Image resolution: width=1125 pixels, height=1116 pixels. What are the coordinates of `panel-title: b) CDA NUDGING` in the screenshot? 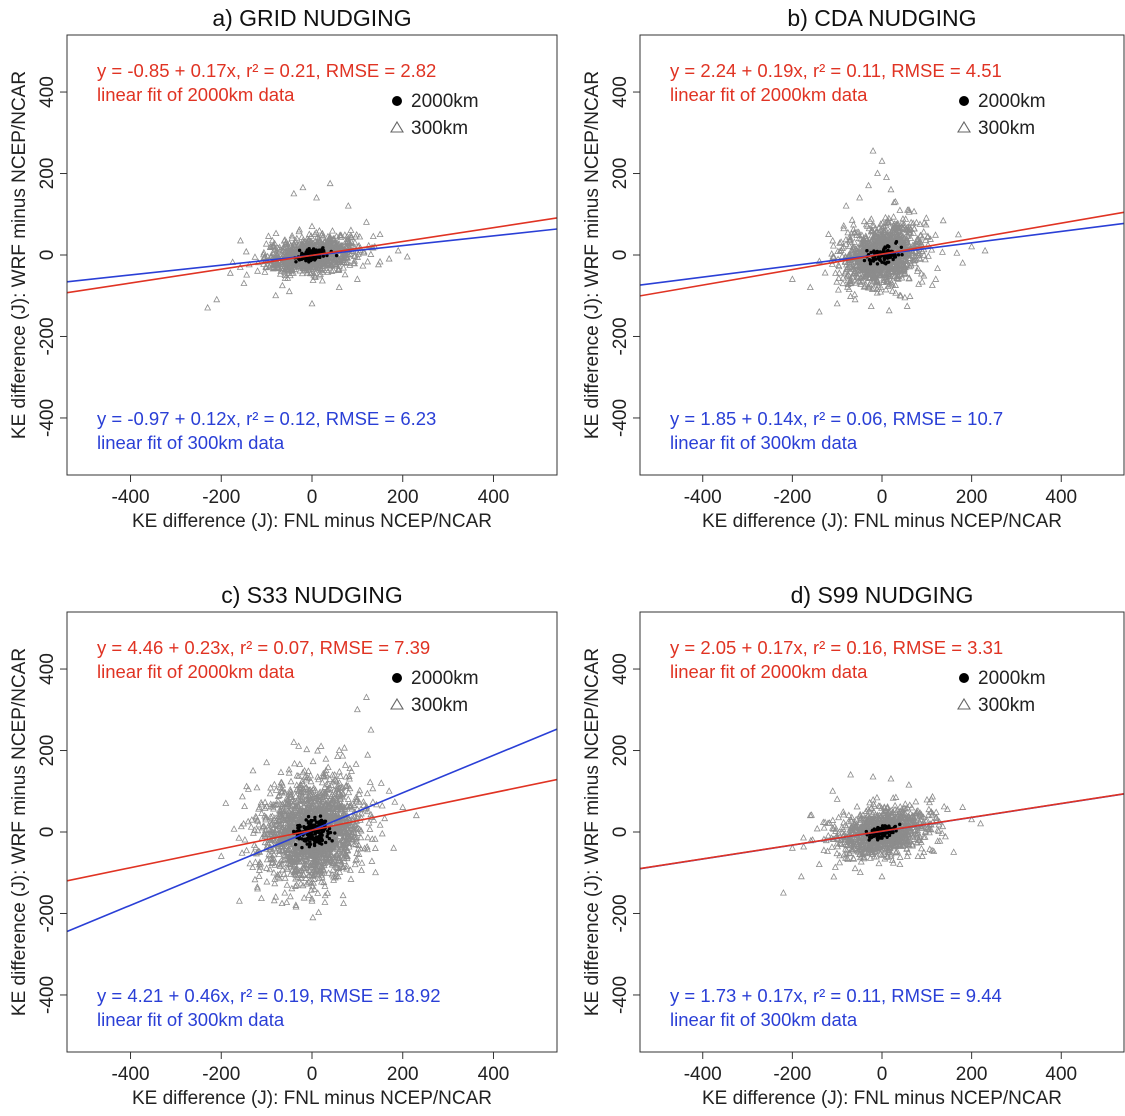 It's located at (881, 18).